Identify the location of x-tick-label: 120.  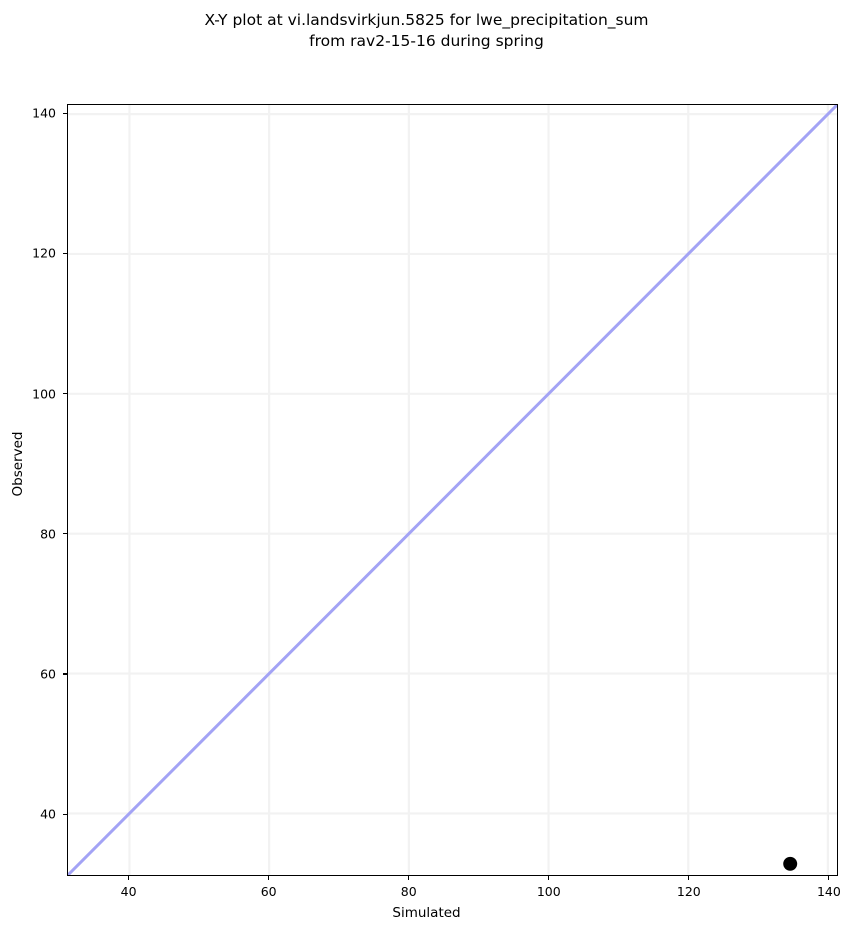
(688, 891).